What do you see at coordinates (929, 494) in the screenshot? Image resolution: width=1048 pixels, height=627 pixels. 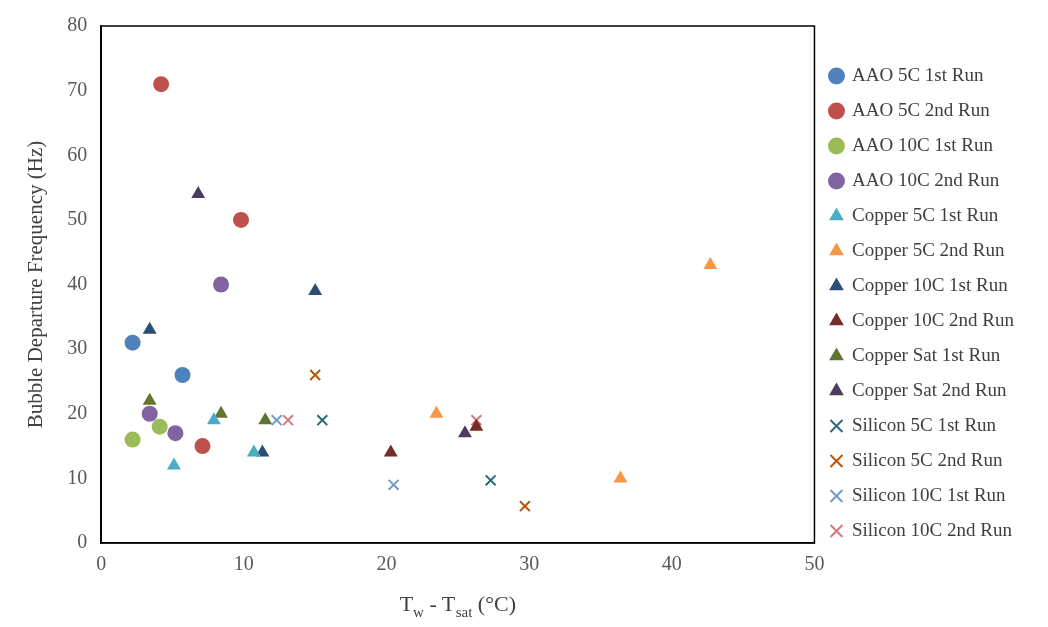 I see `legend-label: Silicon 10C 1st Run` at bounding box center [929, 494].